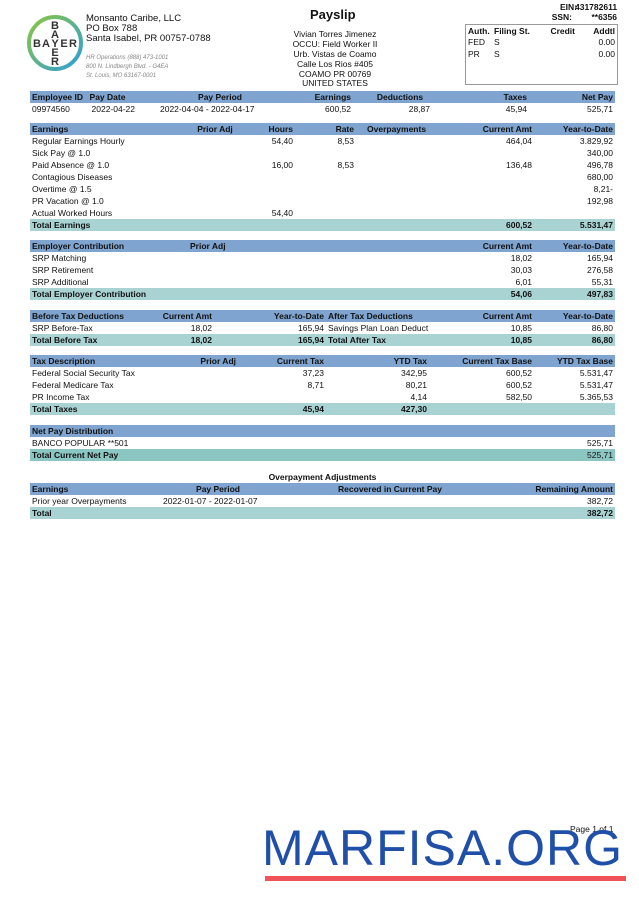 The width and height of the screenshot is (639, 907). I want to click on employer-cell, so click(215, 258).